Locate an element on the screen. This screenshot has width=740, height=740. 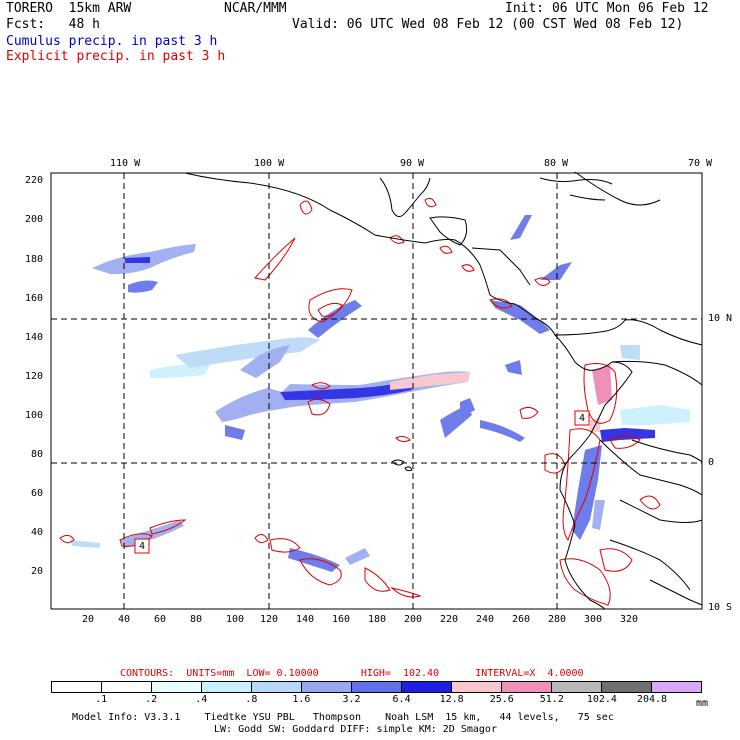
colorbar-label: .4 is located at coordinates (201, 699).